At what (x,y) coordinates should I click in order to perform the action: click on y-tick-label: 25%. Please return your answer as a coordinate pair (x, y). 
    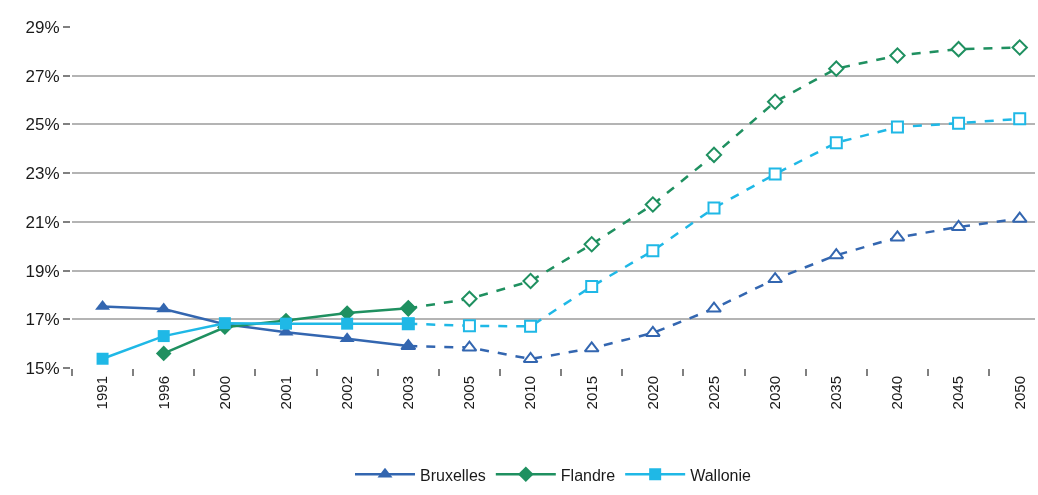
    Looking at the image, I should click on (42, 125).